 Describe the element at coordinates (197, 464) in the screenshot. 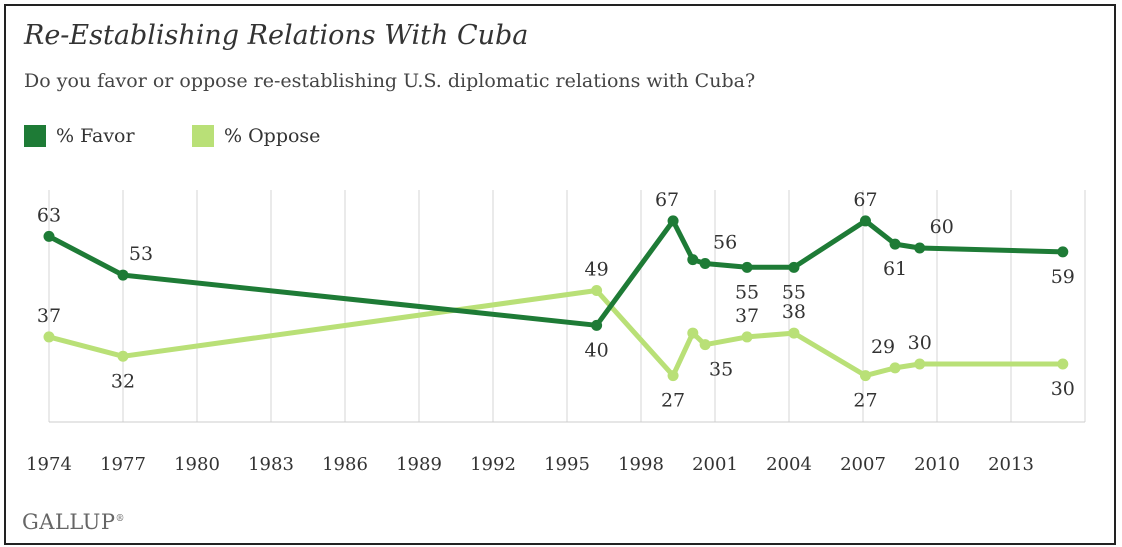

I see `x-tick-label-1980: 1980` at that location.